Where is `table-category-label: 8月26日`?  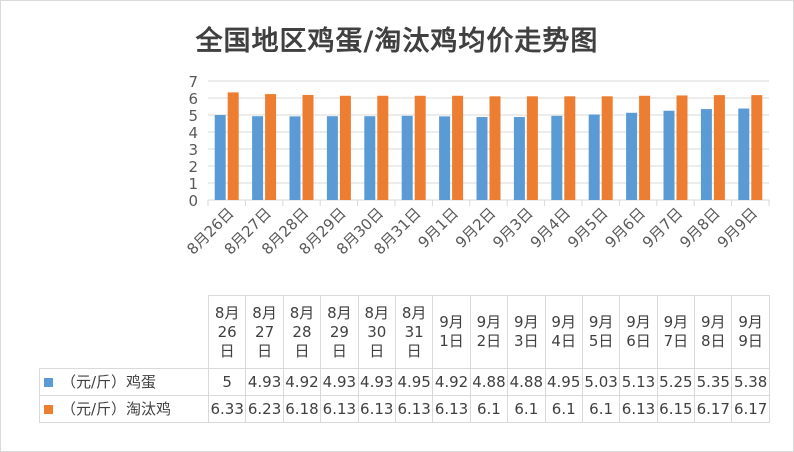 table-category-label: 8月26日 is located at coordinates (227, 331).